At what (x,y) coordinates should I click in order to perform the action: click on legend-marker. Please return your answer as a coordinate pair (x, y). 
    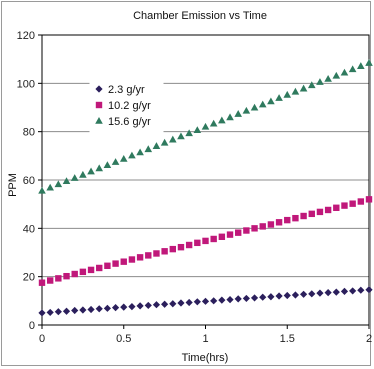
    Looking at the image, I should click on (99, 120).